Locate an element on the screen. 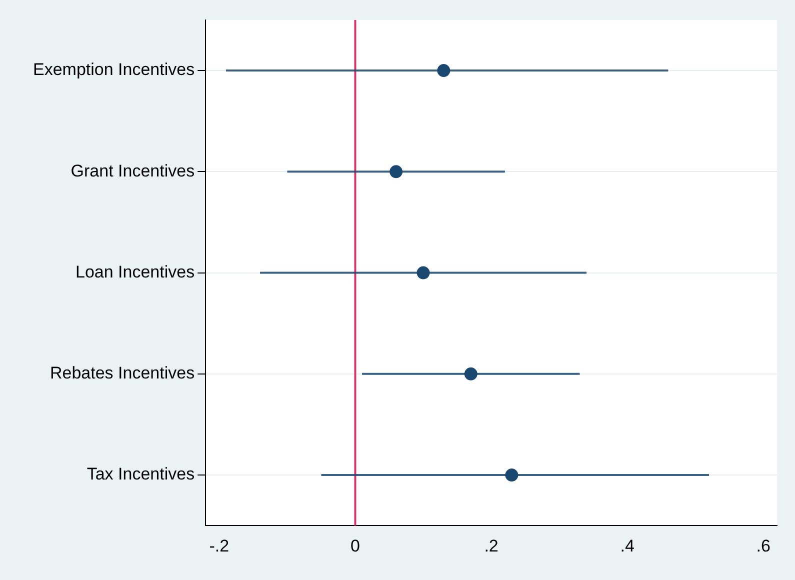  x-tick-label: .2 is located at coordinates (491, 546).